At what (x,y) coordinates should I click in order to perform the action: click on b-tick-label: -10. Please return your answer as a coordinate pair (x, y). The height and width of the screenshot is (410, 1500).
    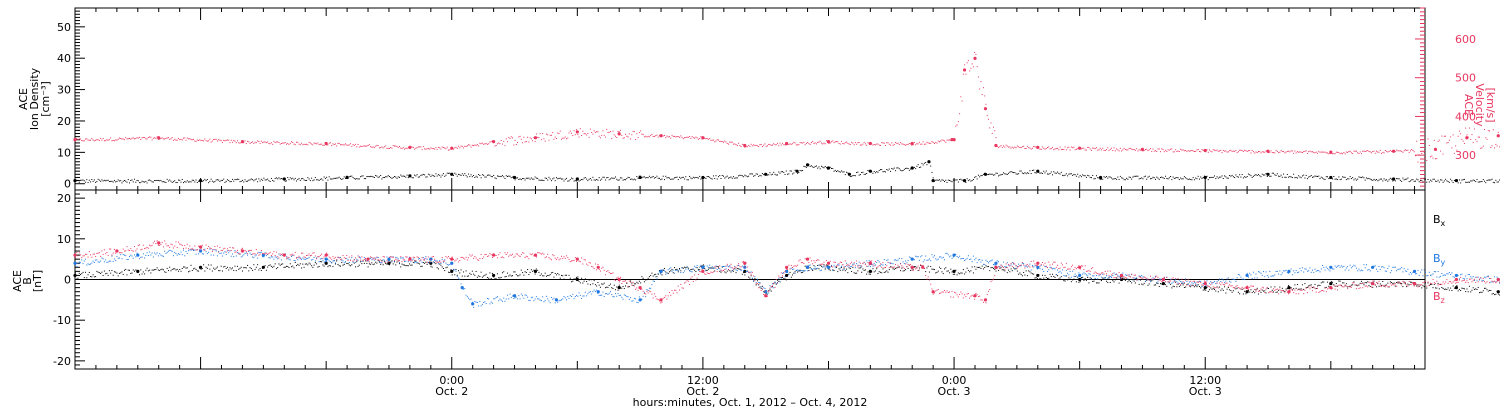
    Looking at the image, I should click on (62, 320).